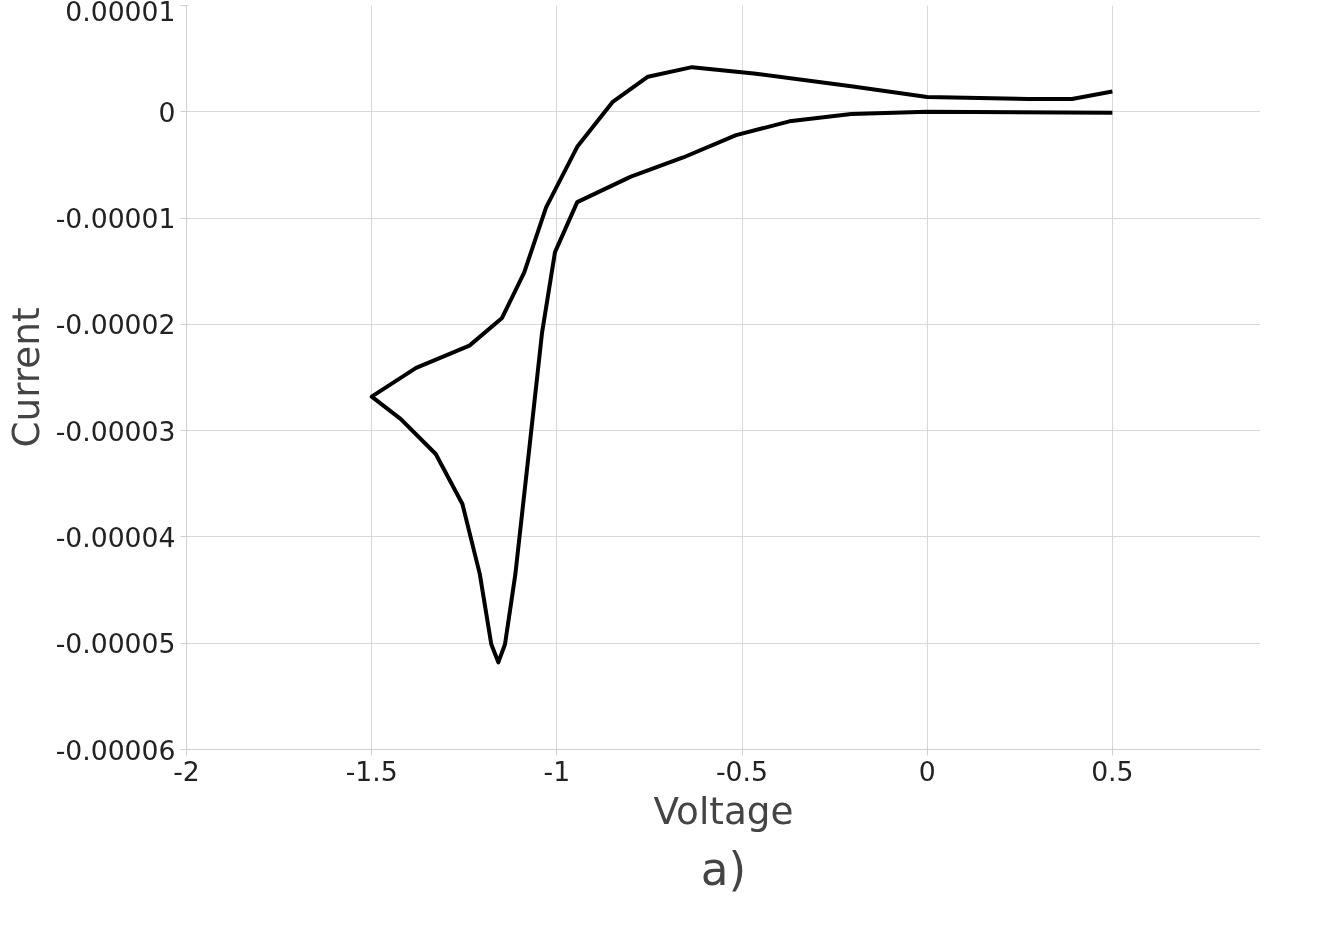 The image size is (1318, 936). Describe the element at coordinates (25, 377) in the screenshot. I see `y-axis-title: Current` at that location.